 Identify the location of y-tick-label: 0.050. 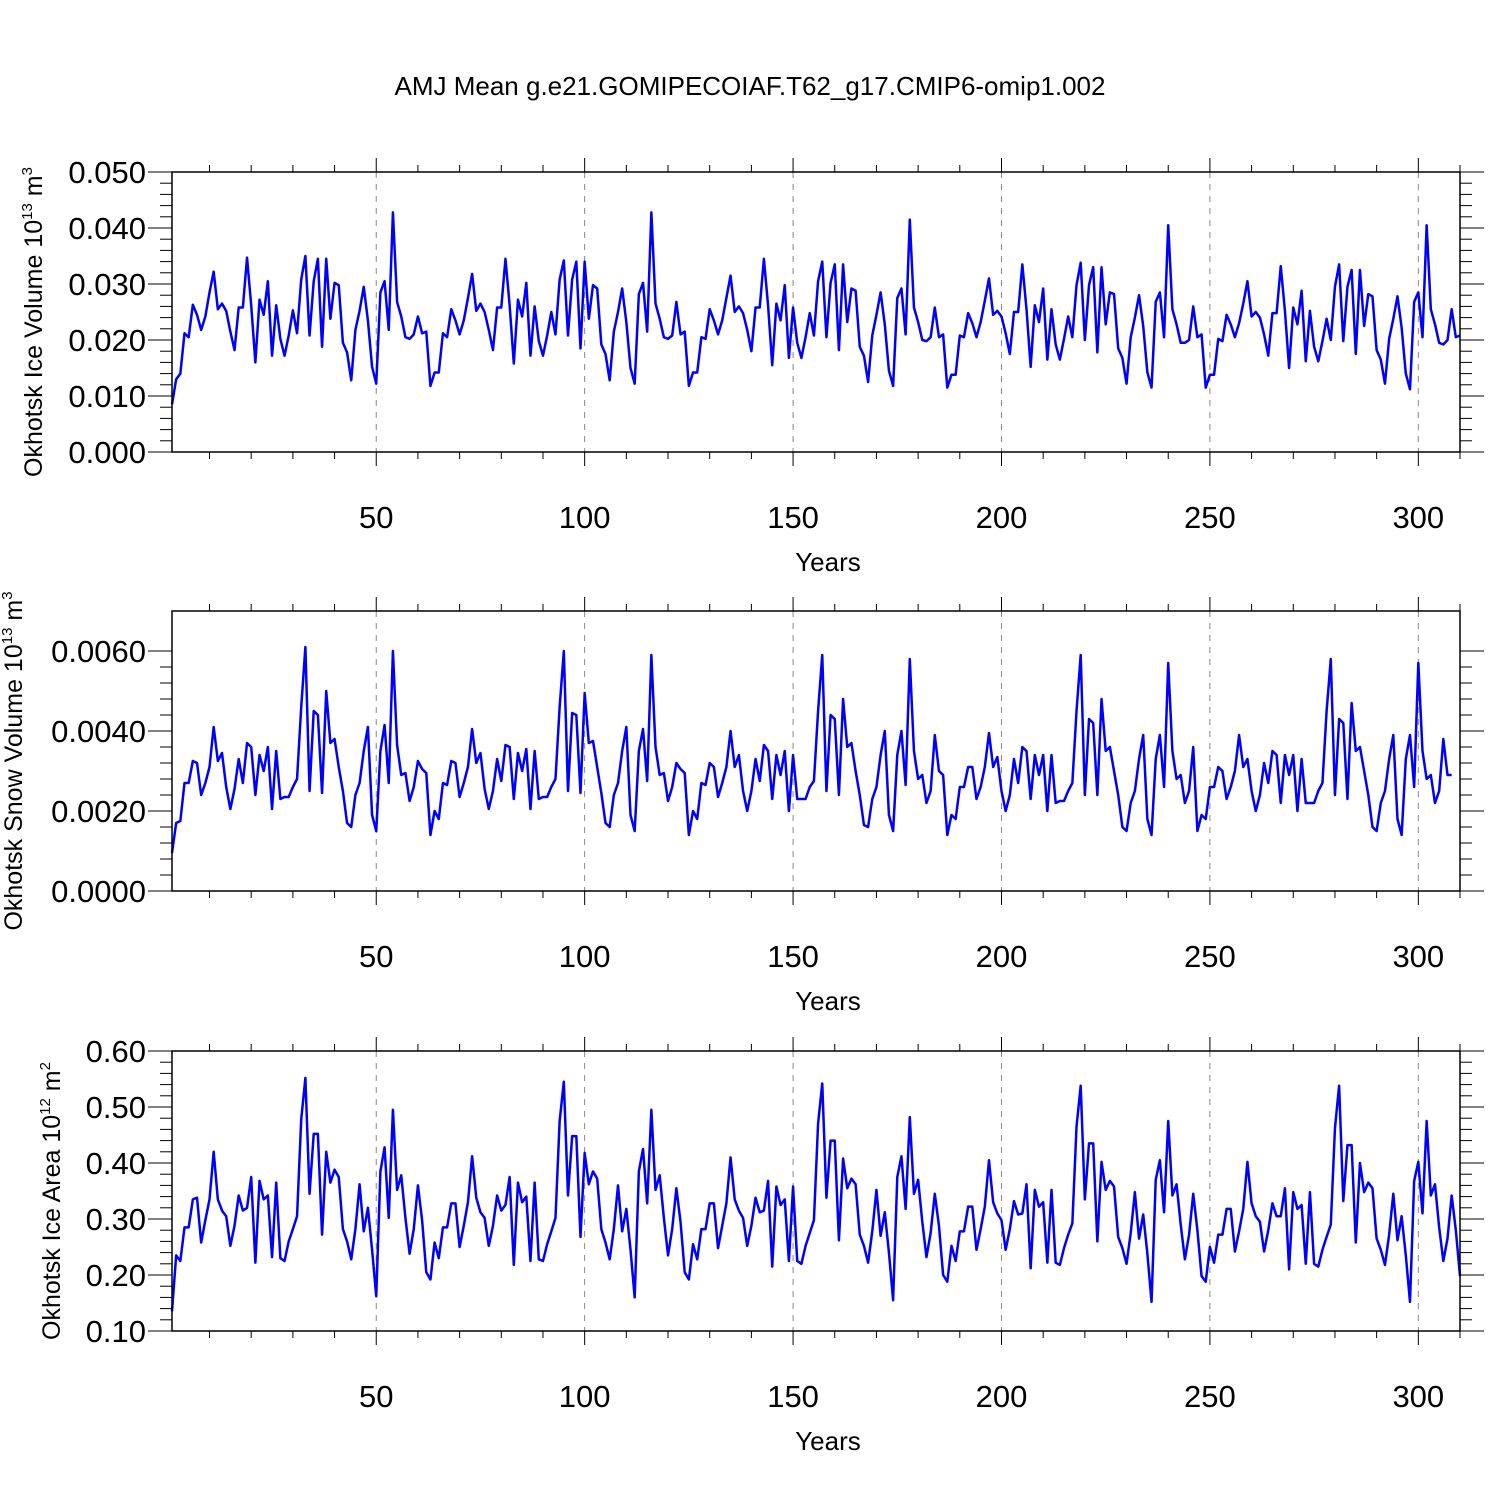
(107, 172).